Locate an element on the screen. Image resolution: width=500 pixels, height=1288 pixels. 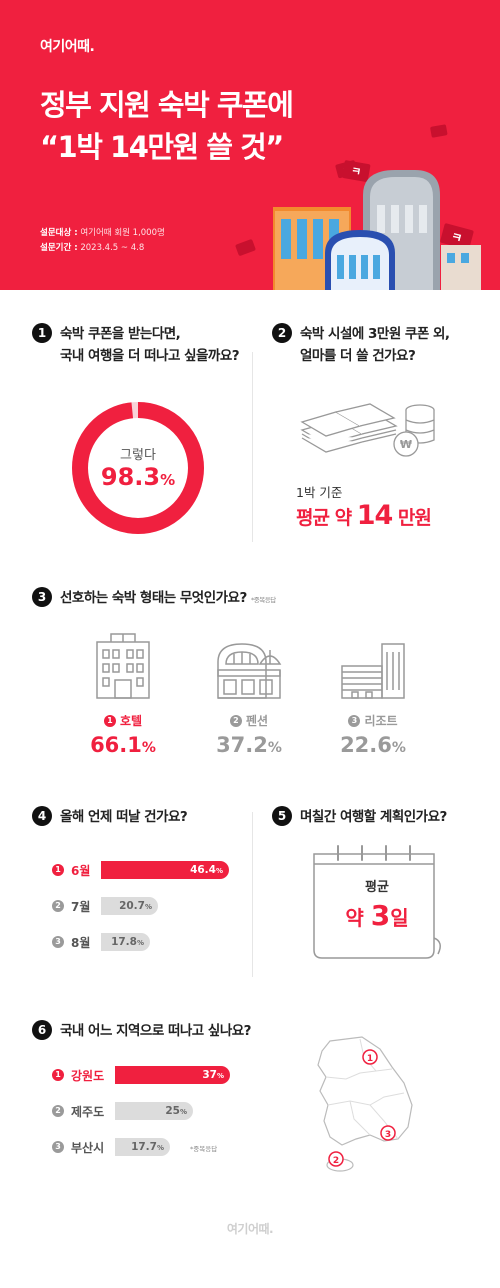
q2-question-line2: 얼마를 더 쓸 건가요? is located at coordinates (358, 356).